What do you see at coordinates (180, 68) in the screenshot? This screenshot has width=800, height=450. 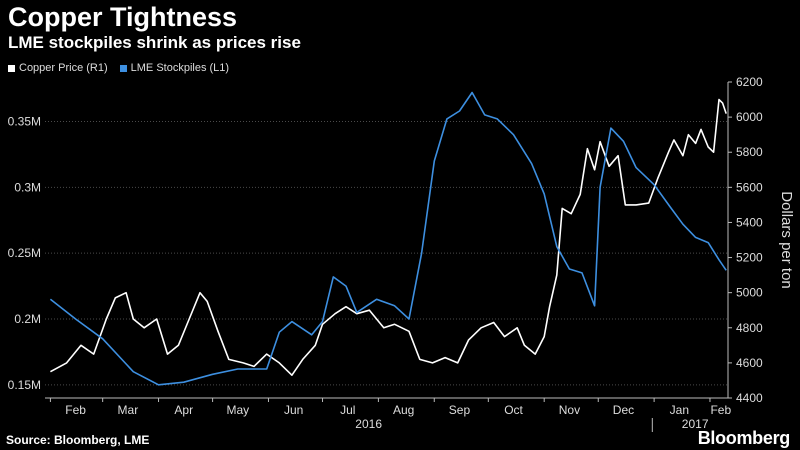 I see `legend-label-stockpiles: LME Stockpiles (L1)` at bounding box center [180, 68].